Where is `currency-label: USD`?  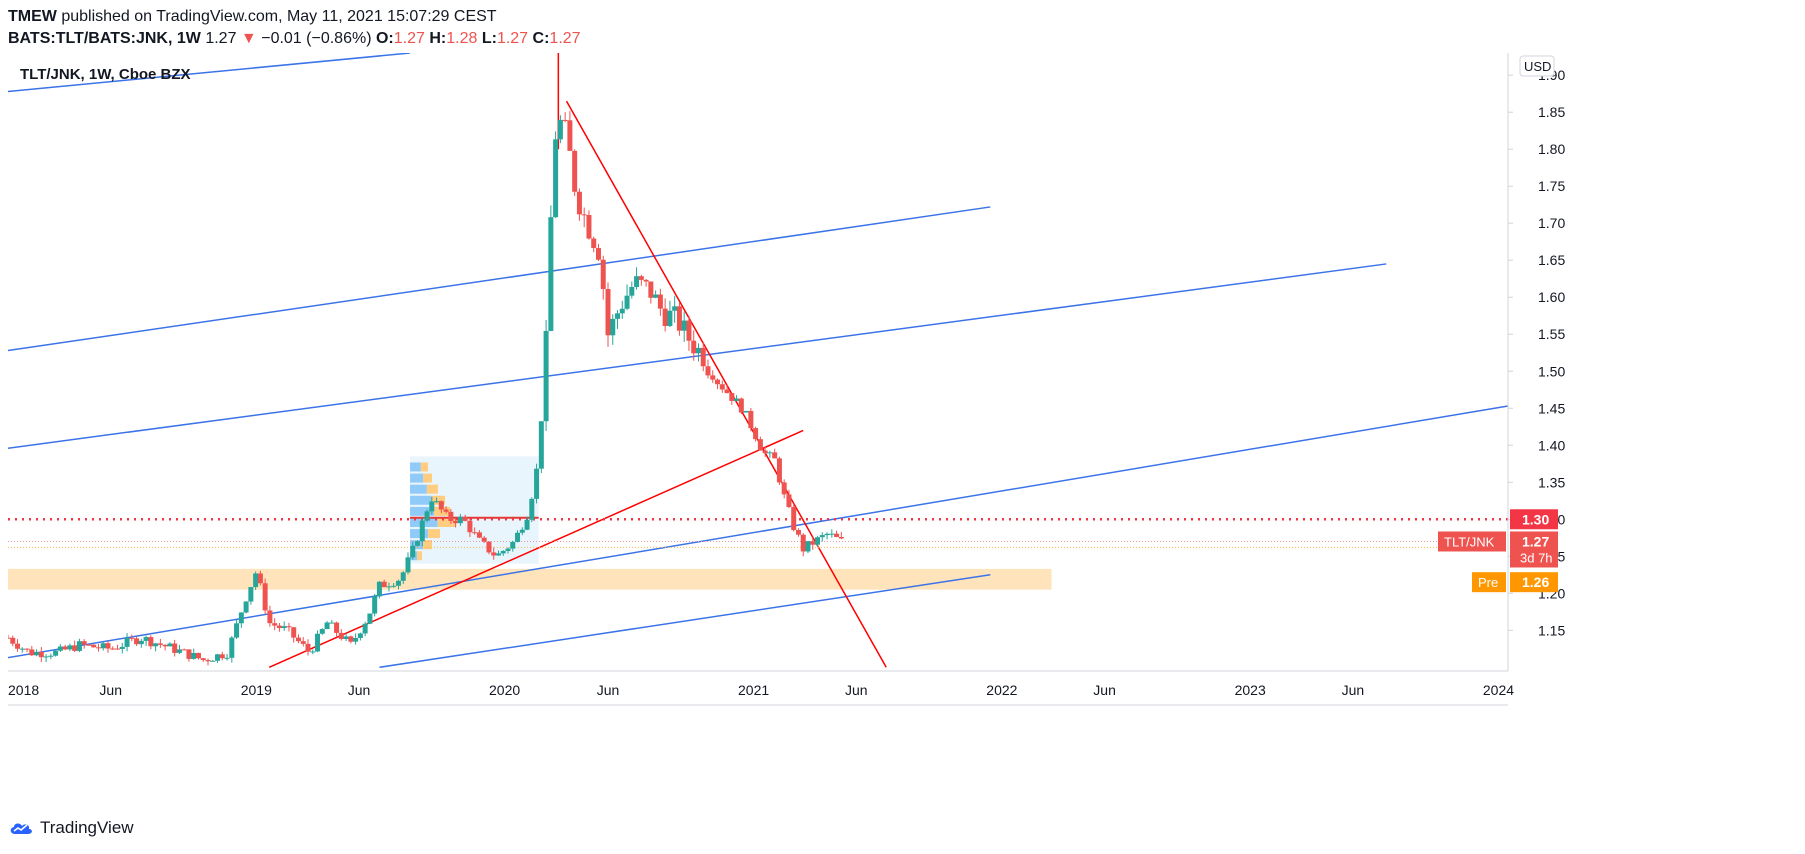
currency-label: USD is located at coordinates (1537, 66).